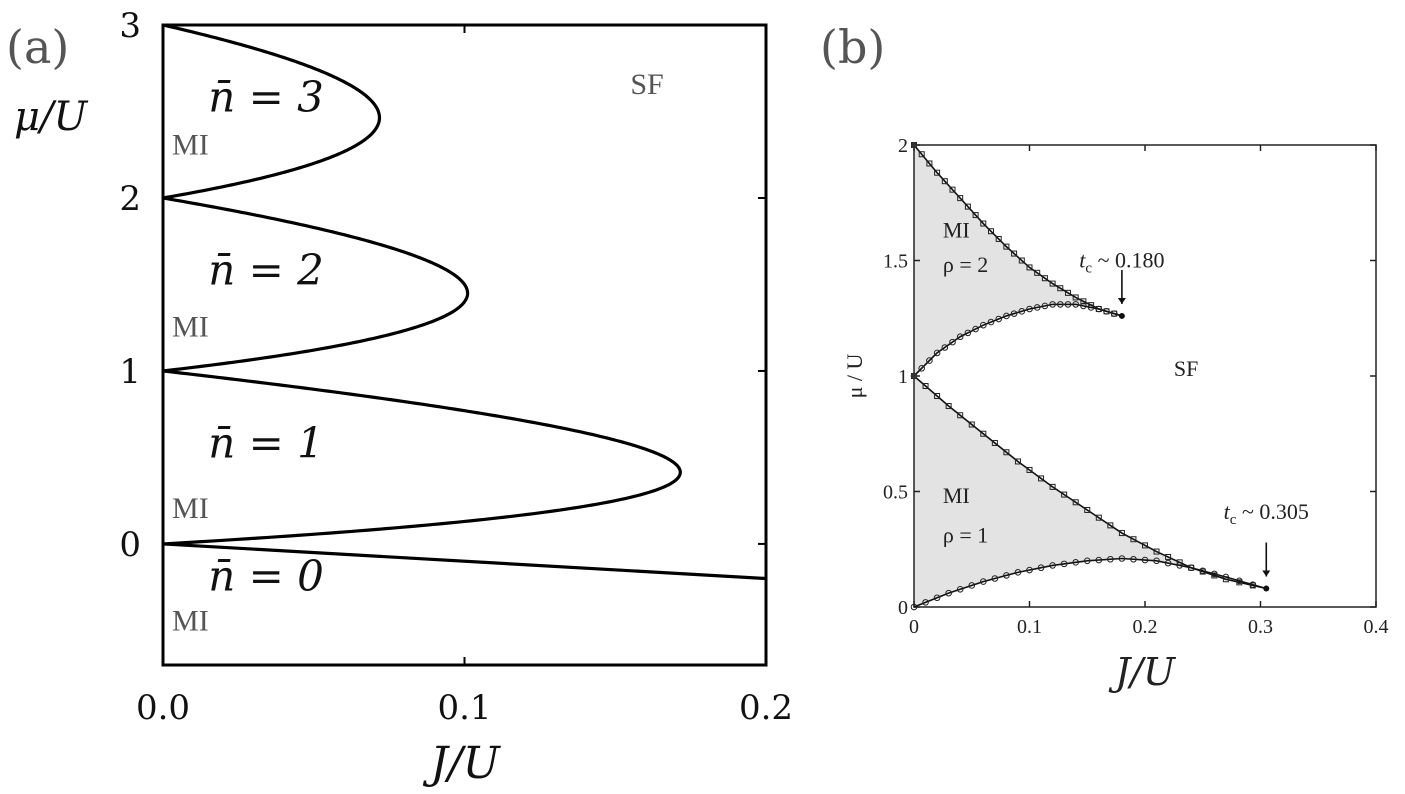 The width and height of the screenshot is (1405, 794). I want to click on y-axis-label: μ / U, so click(854, 375).